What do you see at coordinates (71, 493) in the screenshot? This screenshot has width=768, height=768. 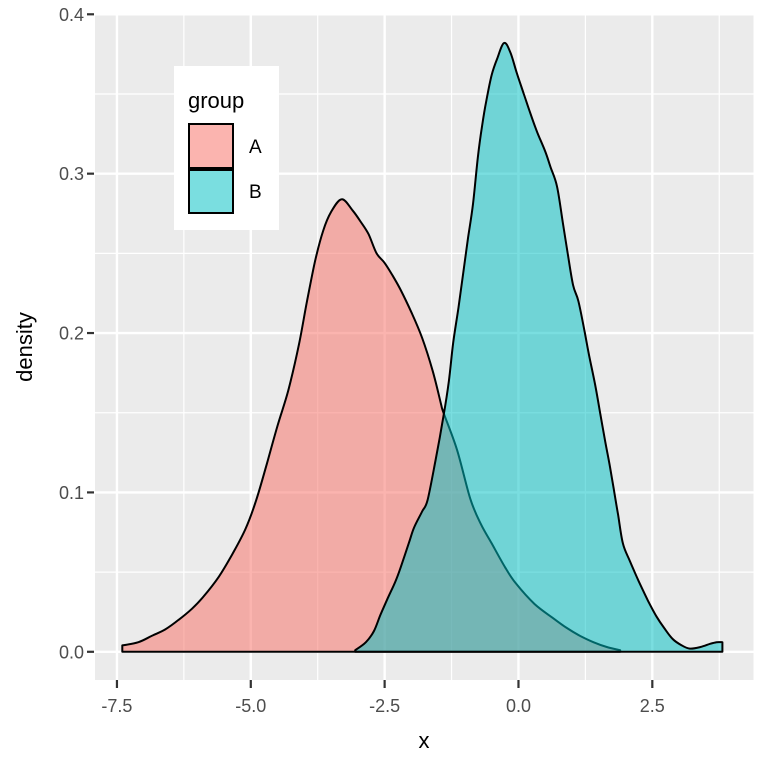 I see `y-tick-label: 0.1` at bounding box center [71, 493].